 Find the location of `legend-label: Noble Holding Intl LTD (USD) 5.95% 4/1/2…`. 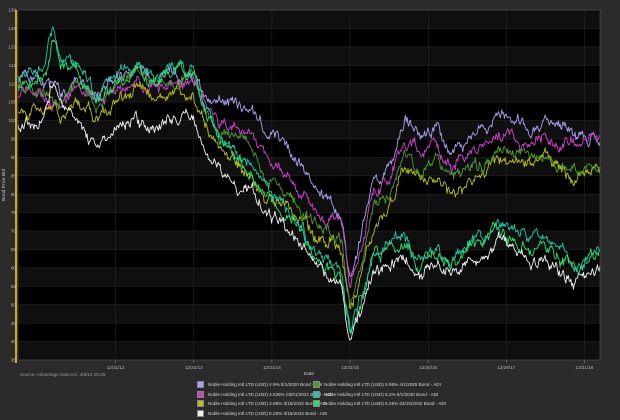

legend-label: Noble Holding Intl LTD (USD) 5.95% 4/1/2… is located at coordinates (382, 384).